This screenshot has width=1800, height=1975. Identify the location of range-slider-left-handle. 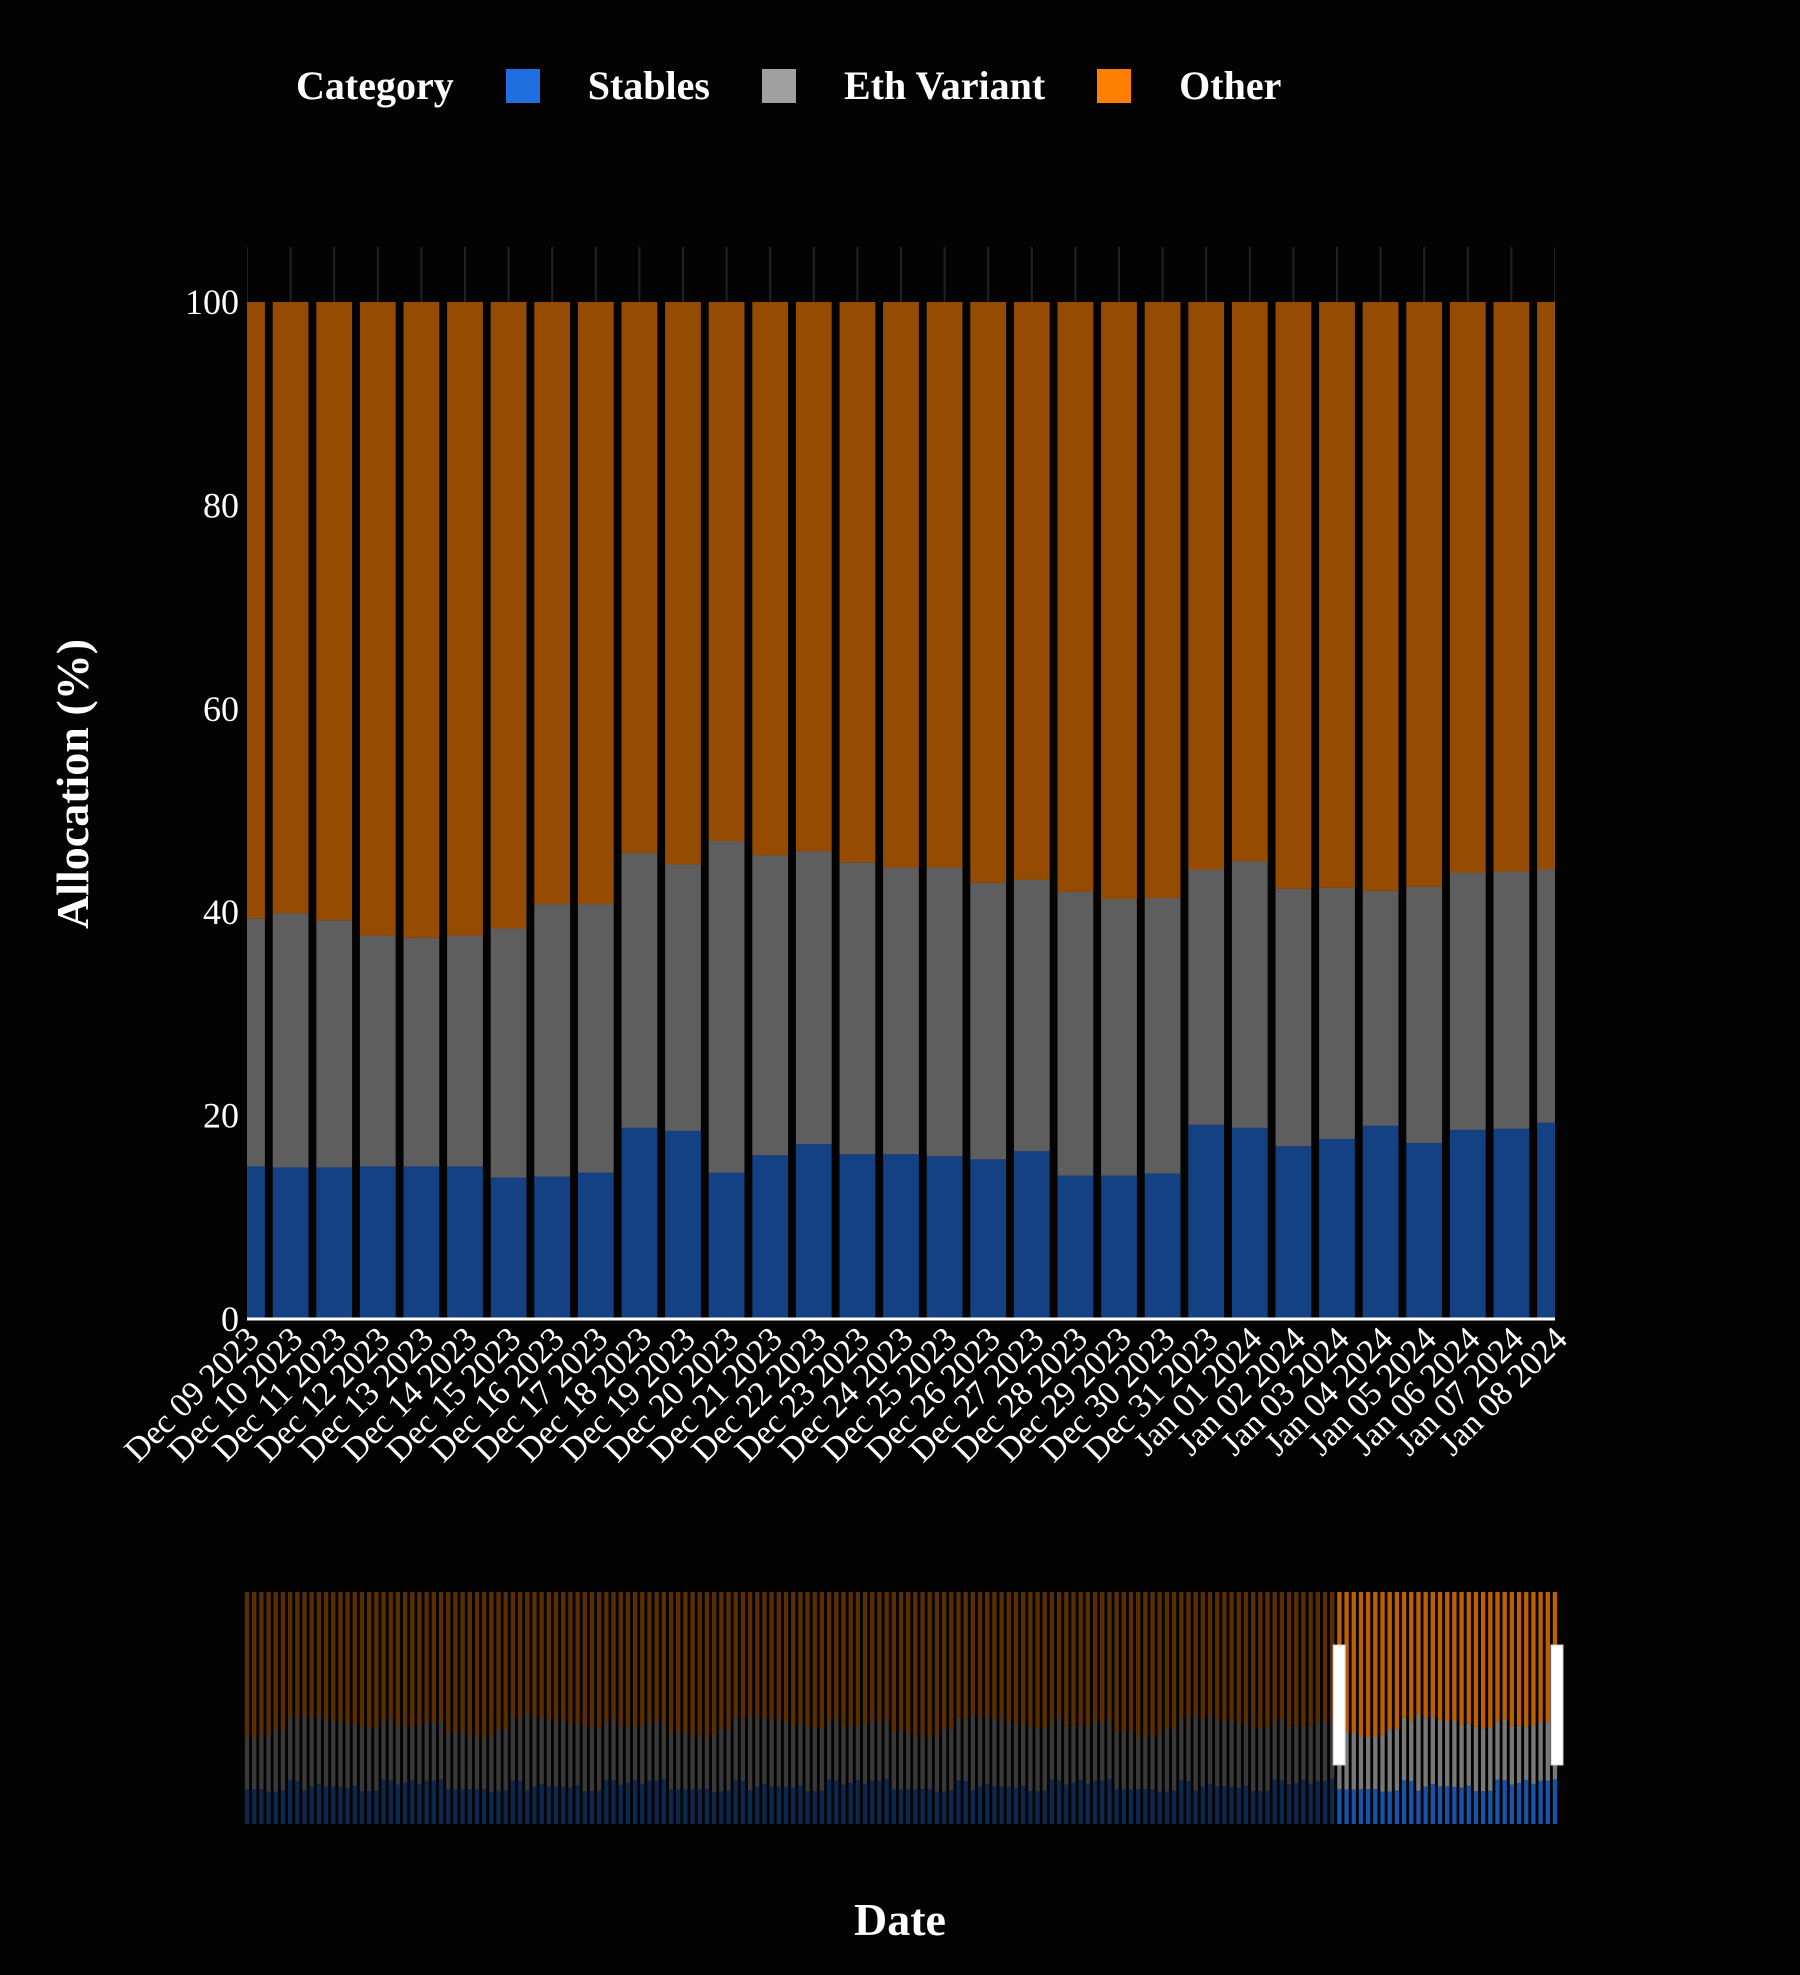
(1339, 1705).